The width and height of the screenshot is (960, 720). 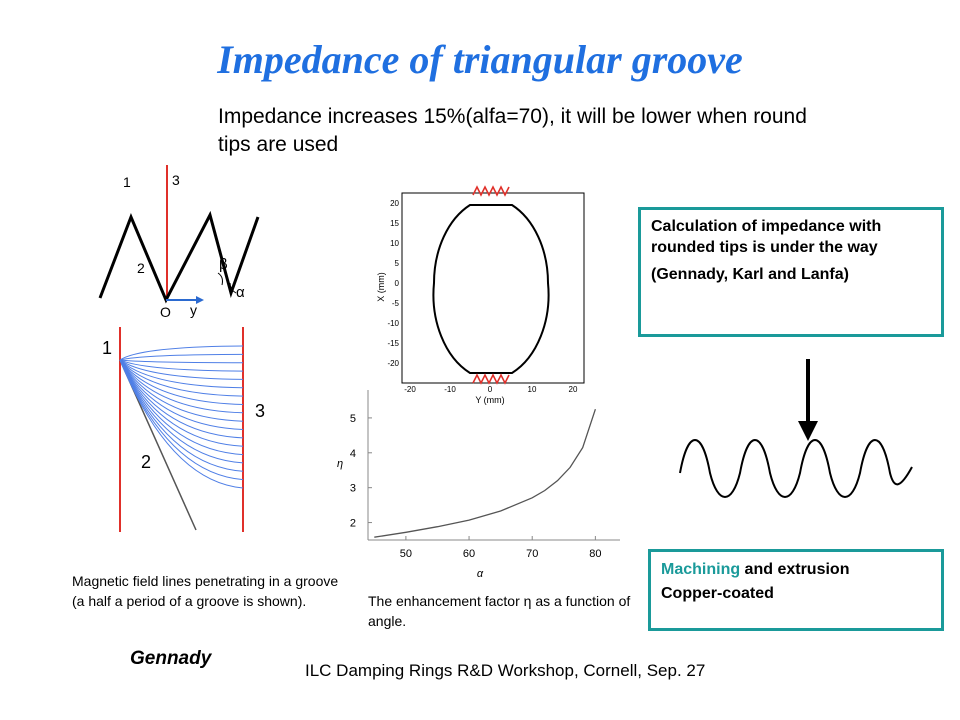 I want to click on bottom-groove-zigzag, so click(x=491, y=379).